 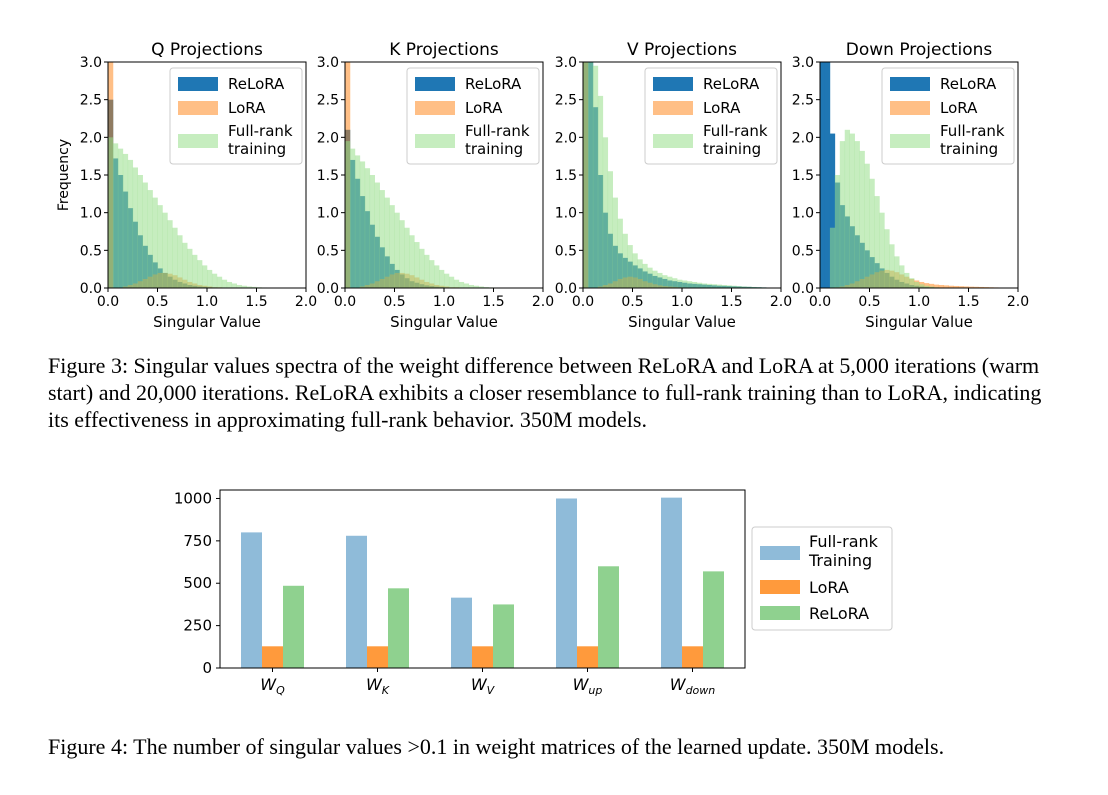 What do you see at coordinates (197, 583) in the screenshot?
I see `y-tick-label: 500` at bounding box center [197, 583].